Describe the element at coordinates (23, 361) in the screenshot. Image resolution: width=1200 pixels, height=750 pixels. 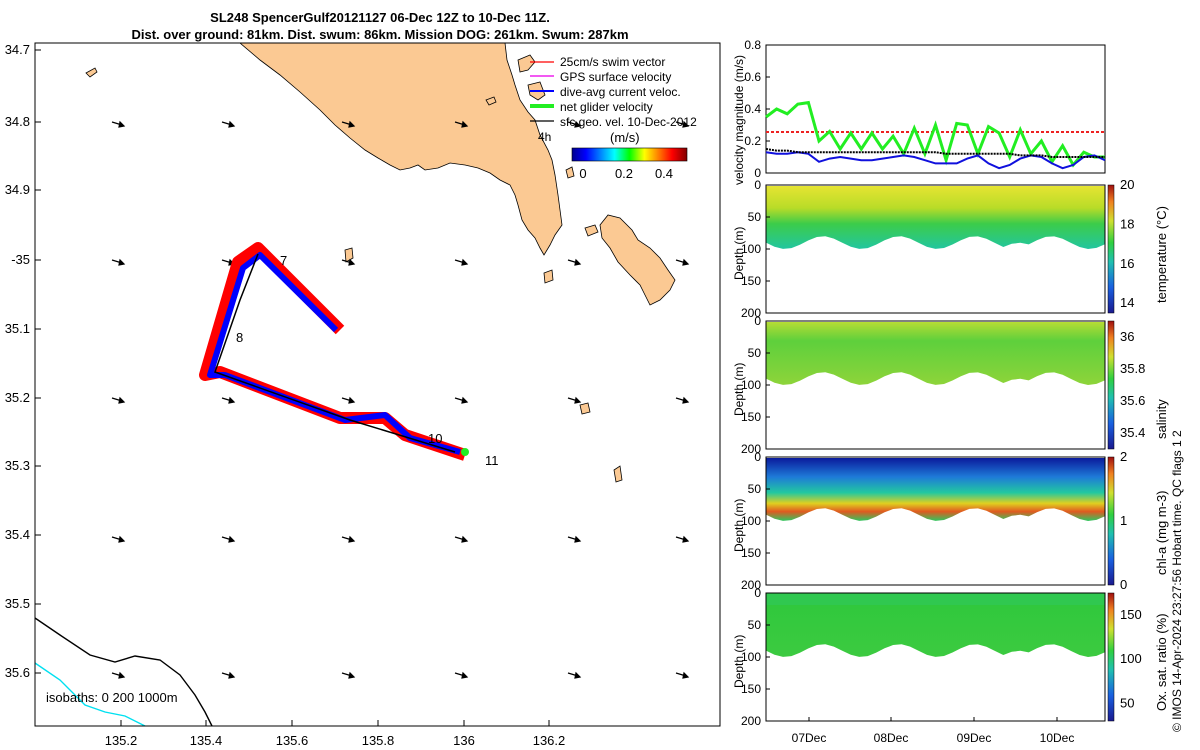
I see `map-y-ticks: 34.7 34.8 34.9 -35 35.1 35.2 35.3 35.4 35.5 35.6` at that location.